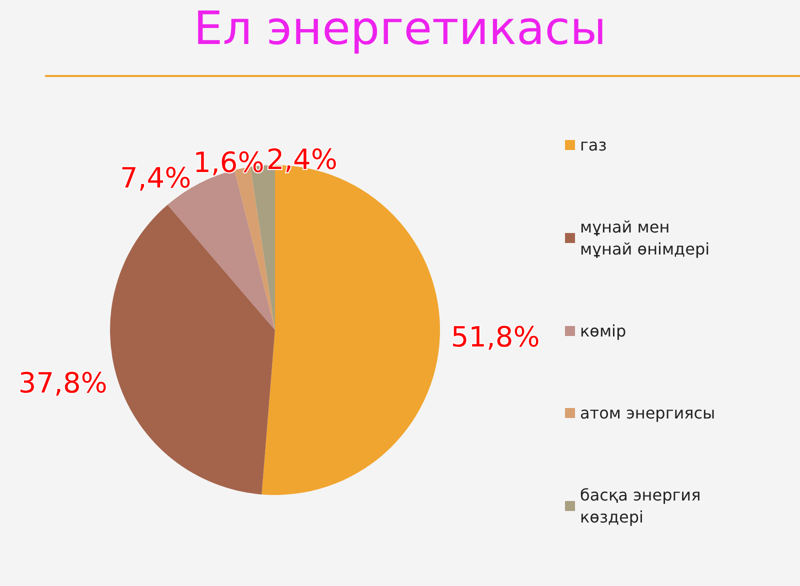 Image resolution: width=800 pixels, height=586 pixels. Describe the element at coordinates (648, 413) in the screenshot. I see `legend-label: атом энергиясы` at that location.